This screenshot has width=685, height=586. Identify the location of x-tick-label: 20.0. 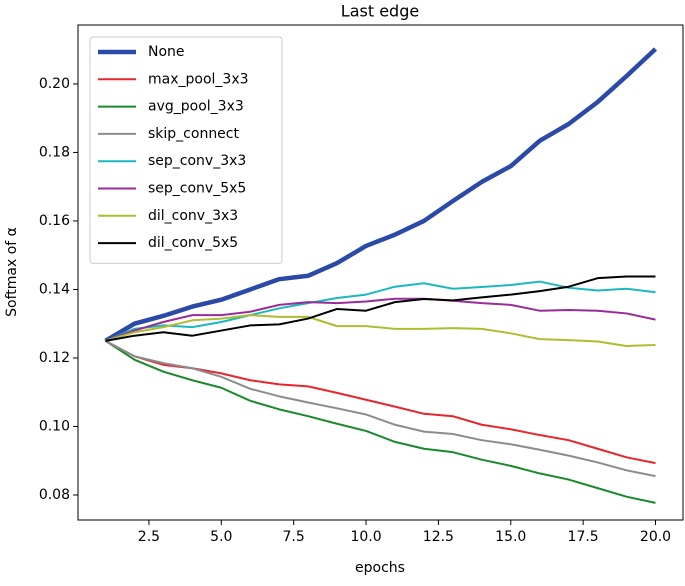
(655, 537).